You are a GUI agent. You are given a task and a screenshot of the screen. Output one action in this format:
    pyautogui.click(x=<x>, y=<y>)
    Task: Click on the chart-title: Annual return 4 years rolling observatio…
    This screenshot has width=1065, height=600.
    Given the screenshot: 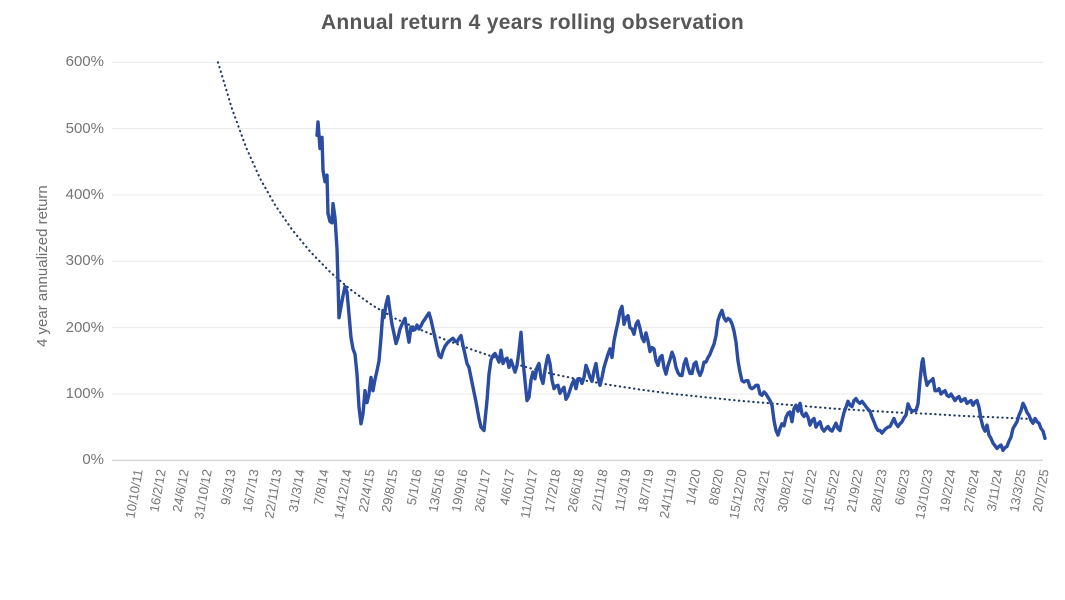 What is the action you would take?
    pyautogui.click(x=532, y=22)
    